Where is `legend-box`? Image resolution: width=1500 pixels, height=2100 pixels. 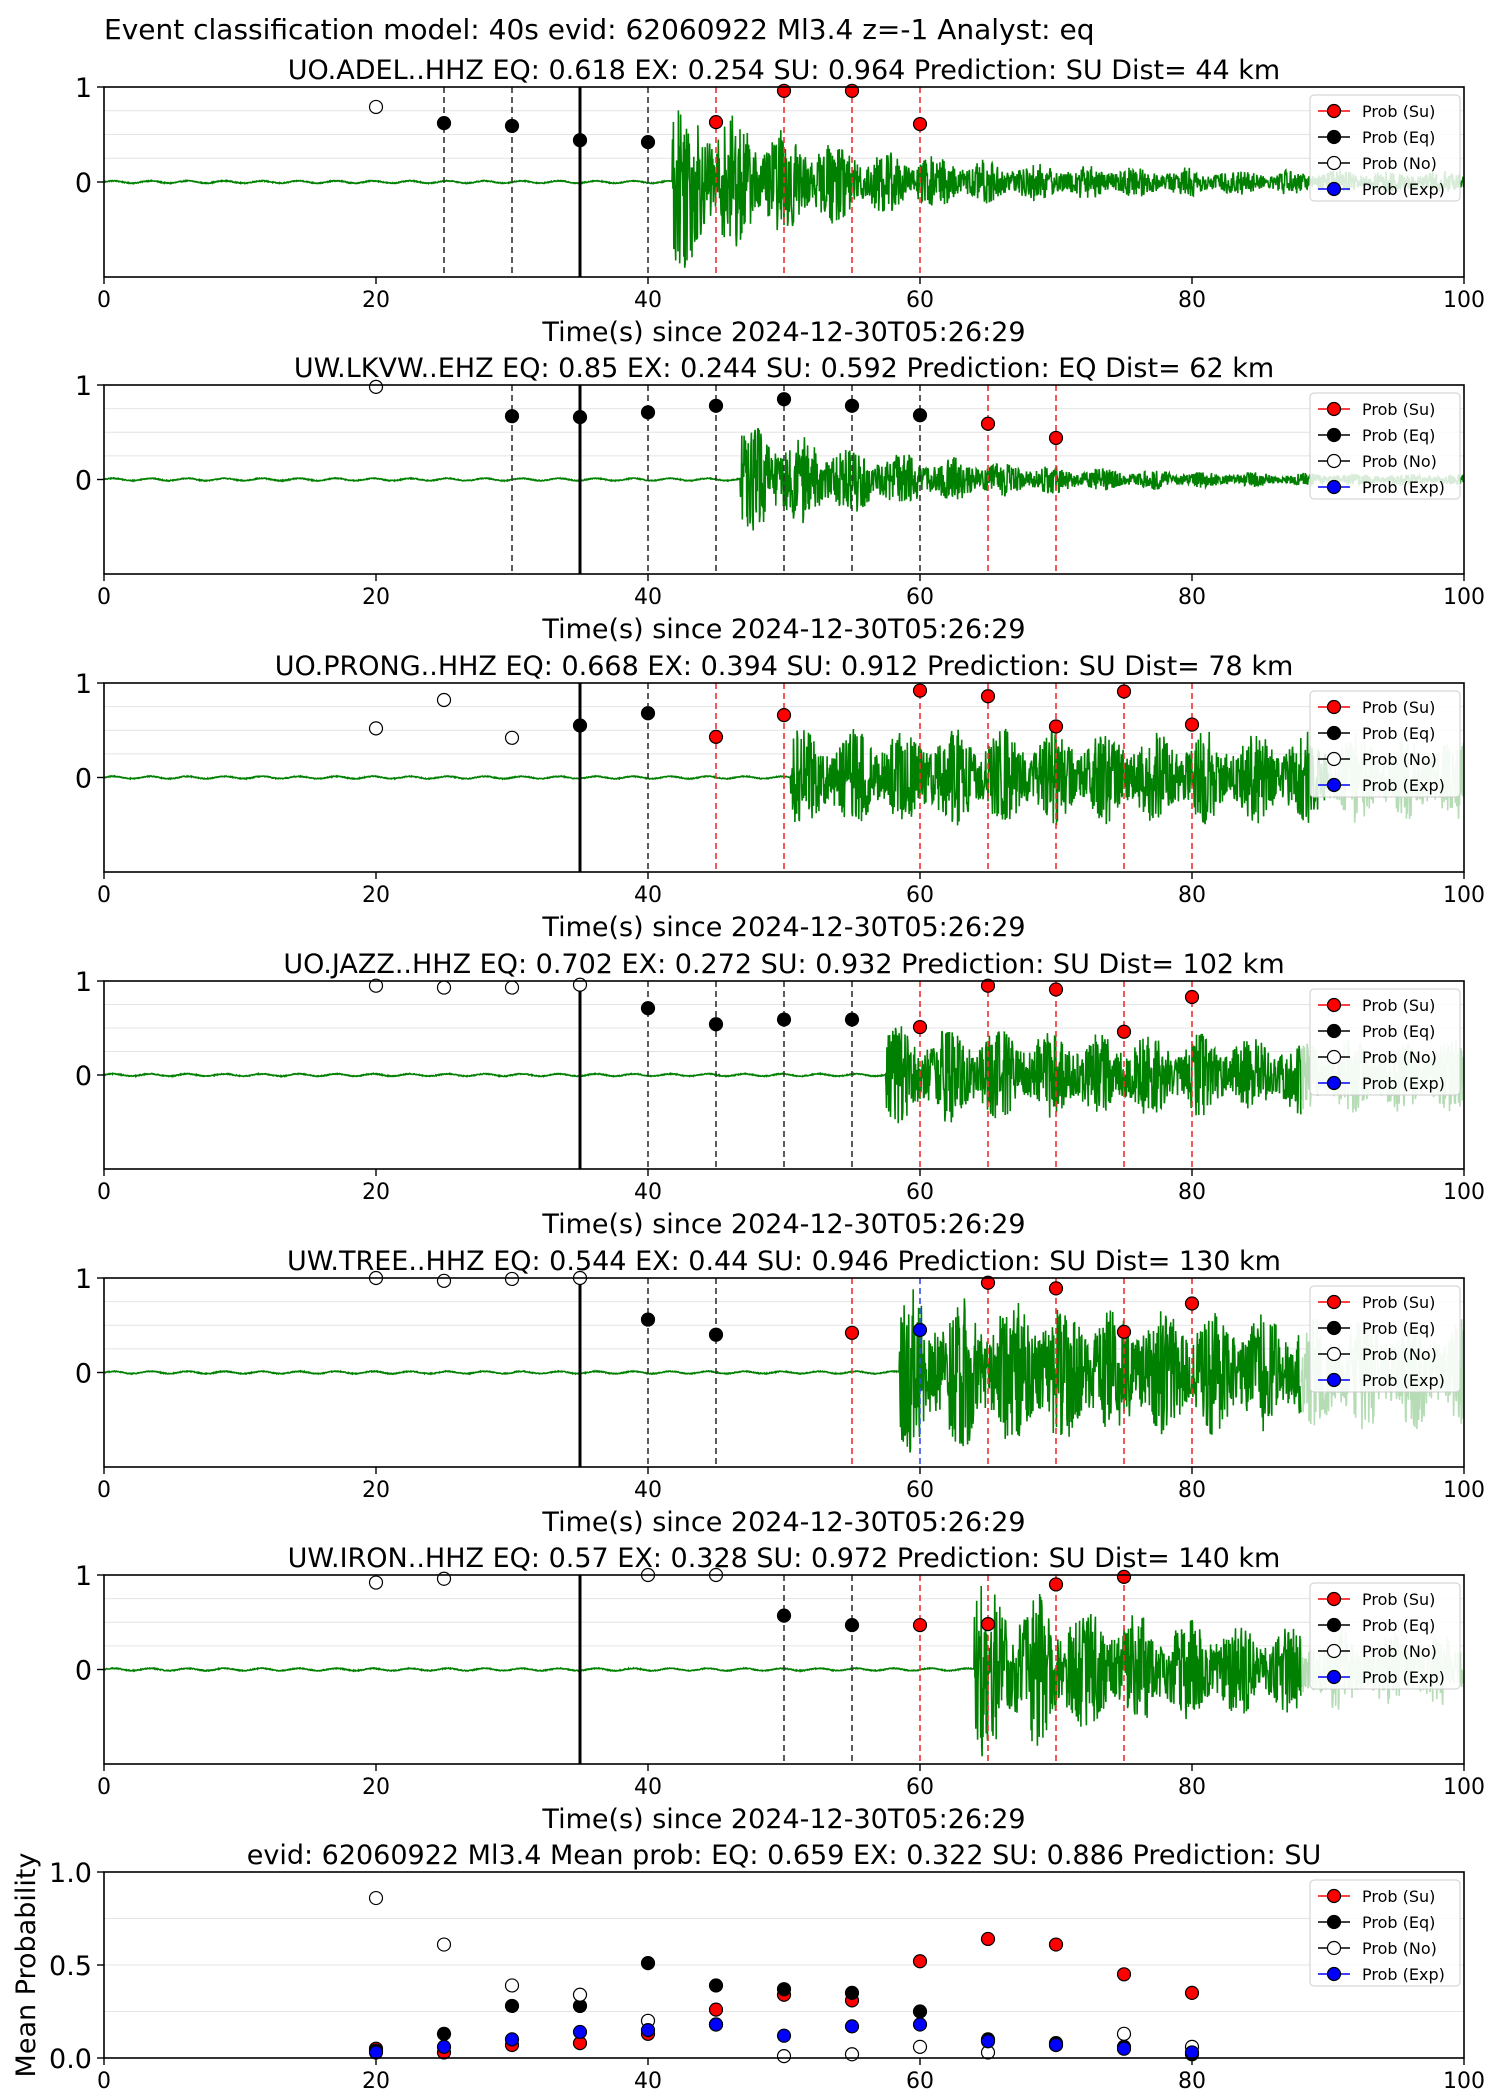
legend-box is located at coordinates (1385, 446).